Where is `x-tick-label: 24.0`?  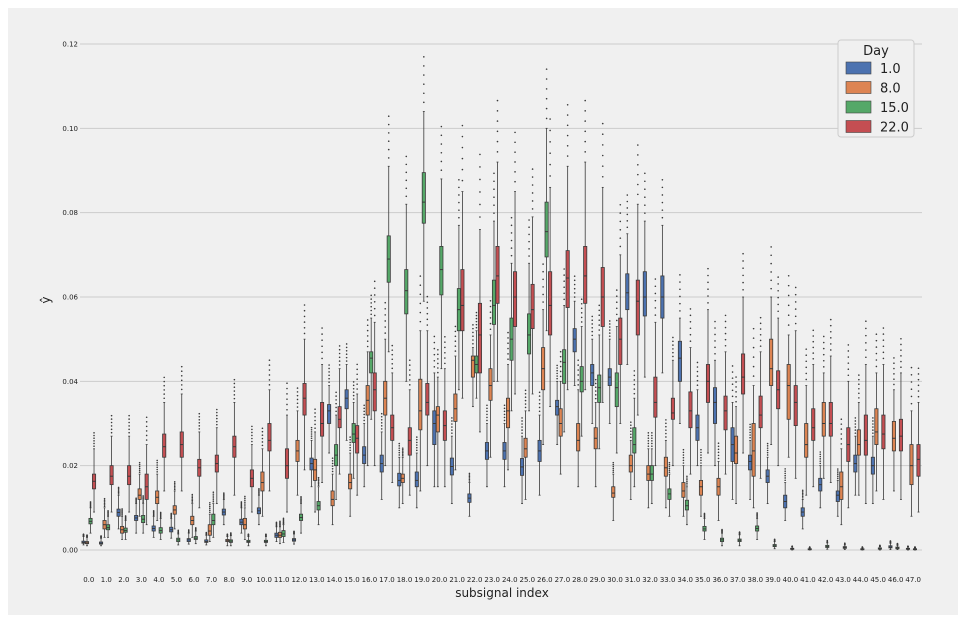 x-tick-label: 24.0 is located at coordinates (510, 580).